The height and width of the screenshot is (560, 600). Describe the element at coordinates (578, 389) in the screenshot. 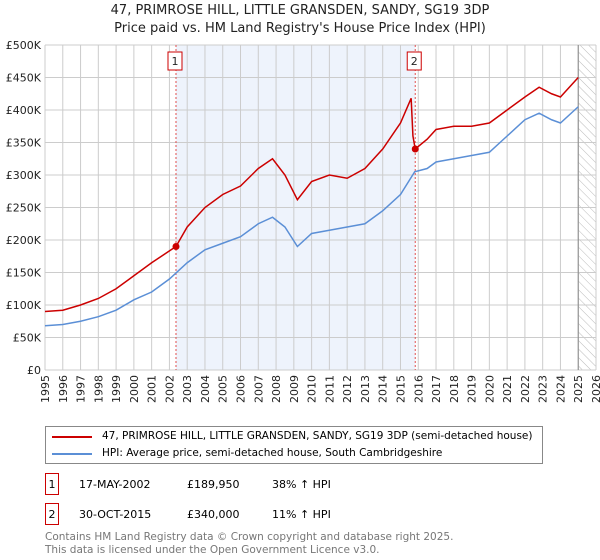

I see `x-tick-label: 2025` at that location.